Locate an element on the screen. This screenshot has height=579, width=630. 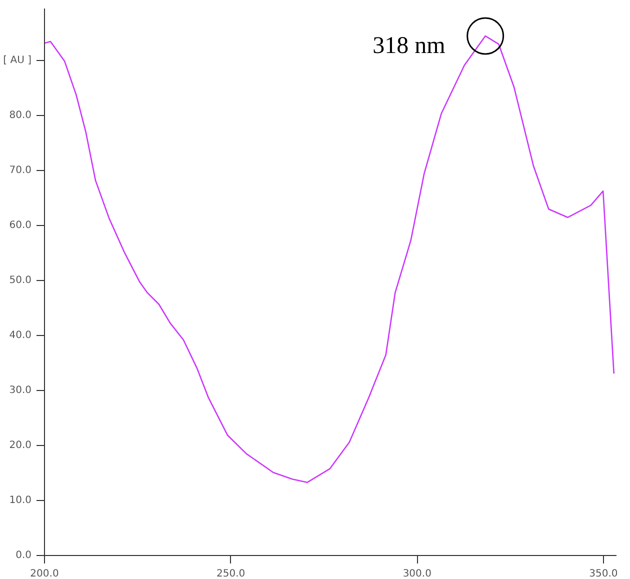
y-tick-label: 40.0 is located at coordinates (20, 336).